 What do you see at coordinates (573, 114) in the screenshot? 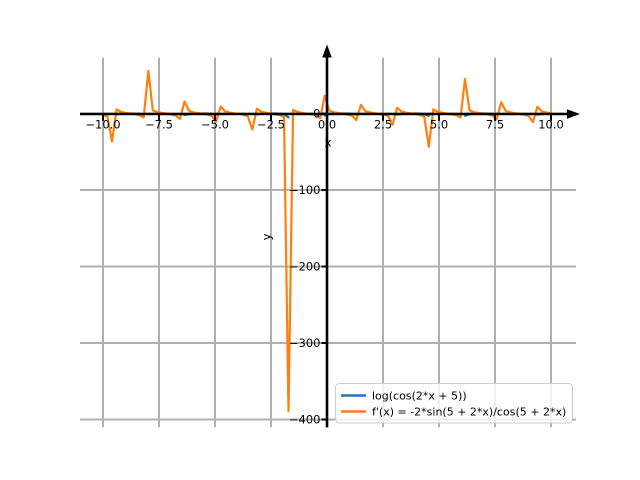
I see `x-axis-arrowhead-icon` at bounding box center [573, 114].